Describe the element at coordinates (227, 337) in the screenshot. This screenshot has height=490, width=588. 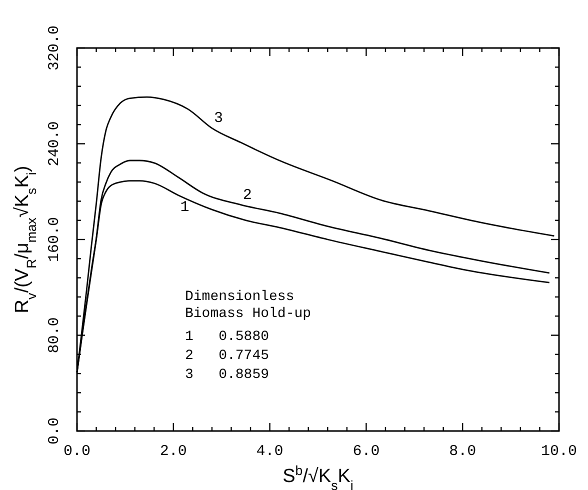
I see `annotation: 1 0.5880` at that location.